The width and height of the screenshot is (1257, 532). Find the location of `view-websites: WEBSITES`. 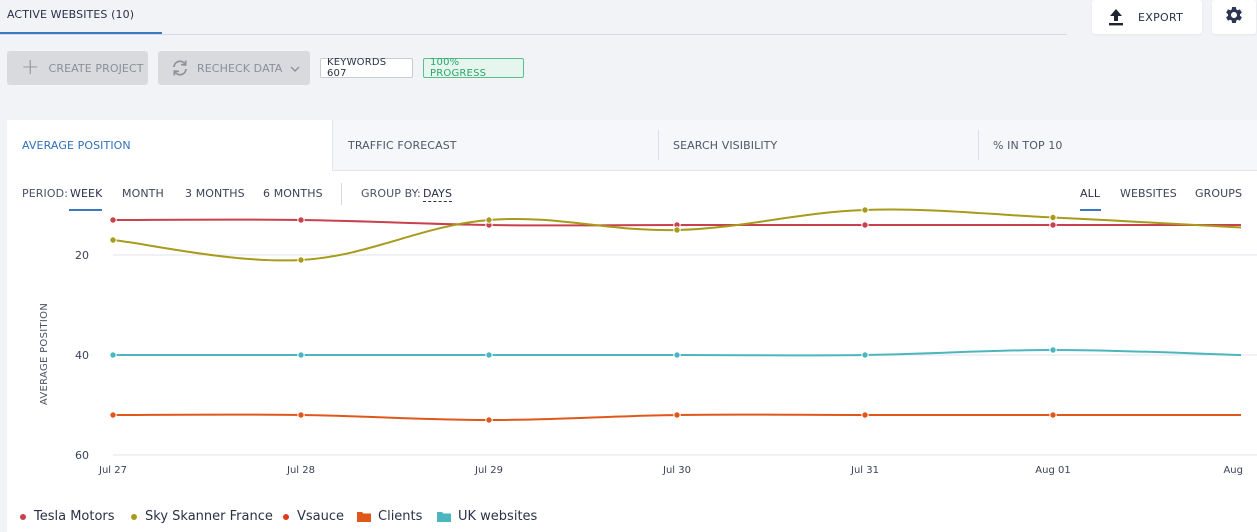

view-websites: WEBSITES is located at coordinates (1148, 193).